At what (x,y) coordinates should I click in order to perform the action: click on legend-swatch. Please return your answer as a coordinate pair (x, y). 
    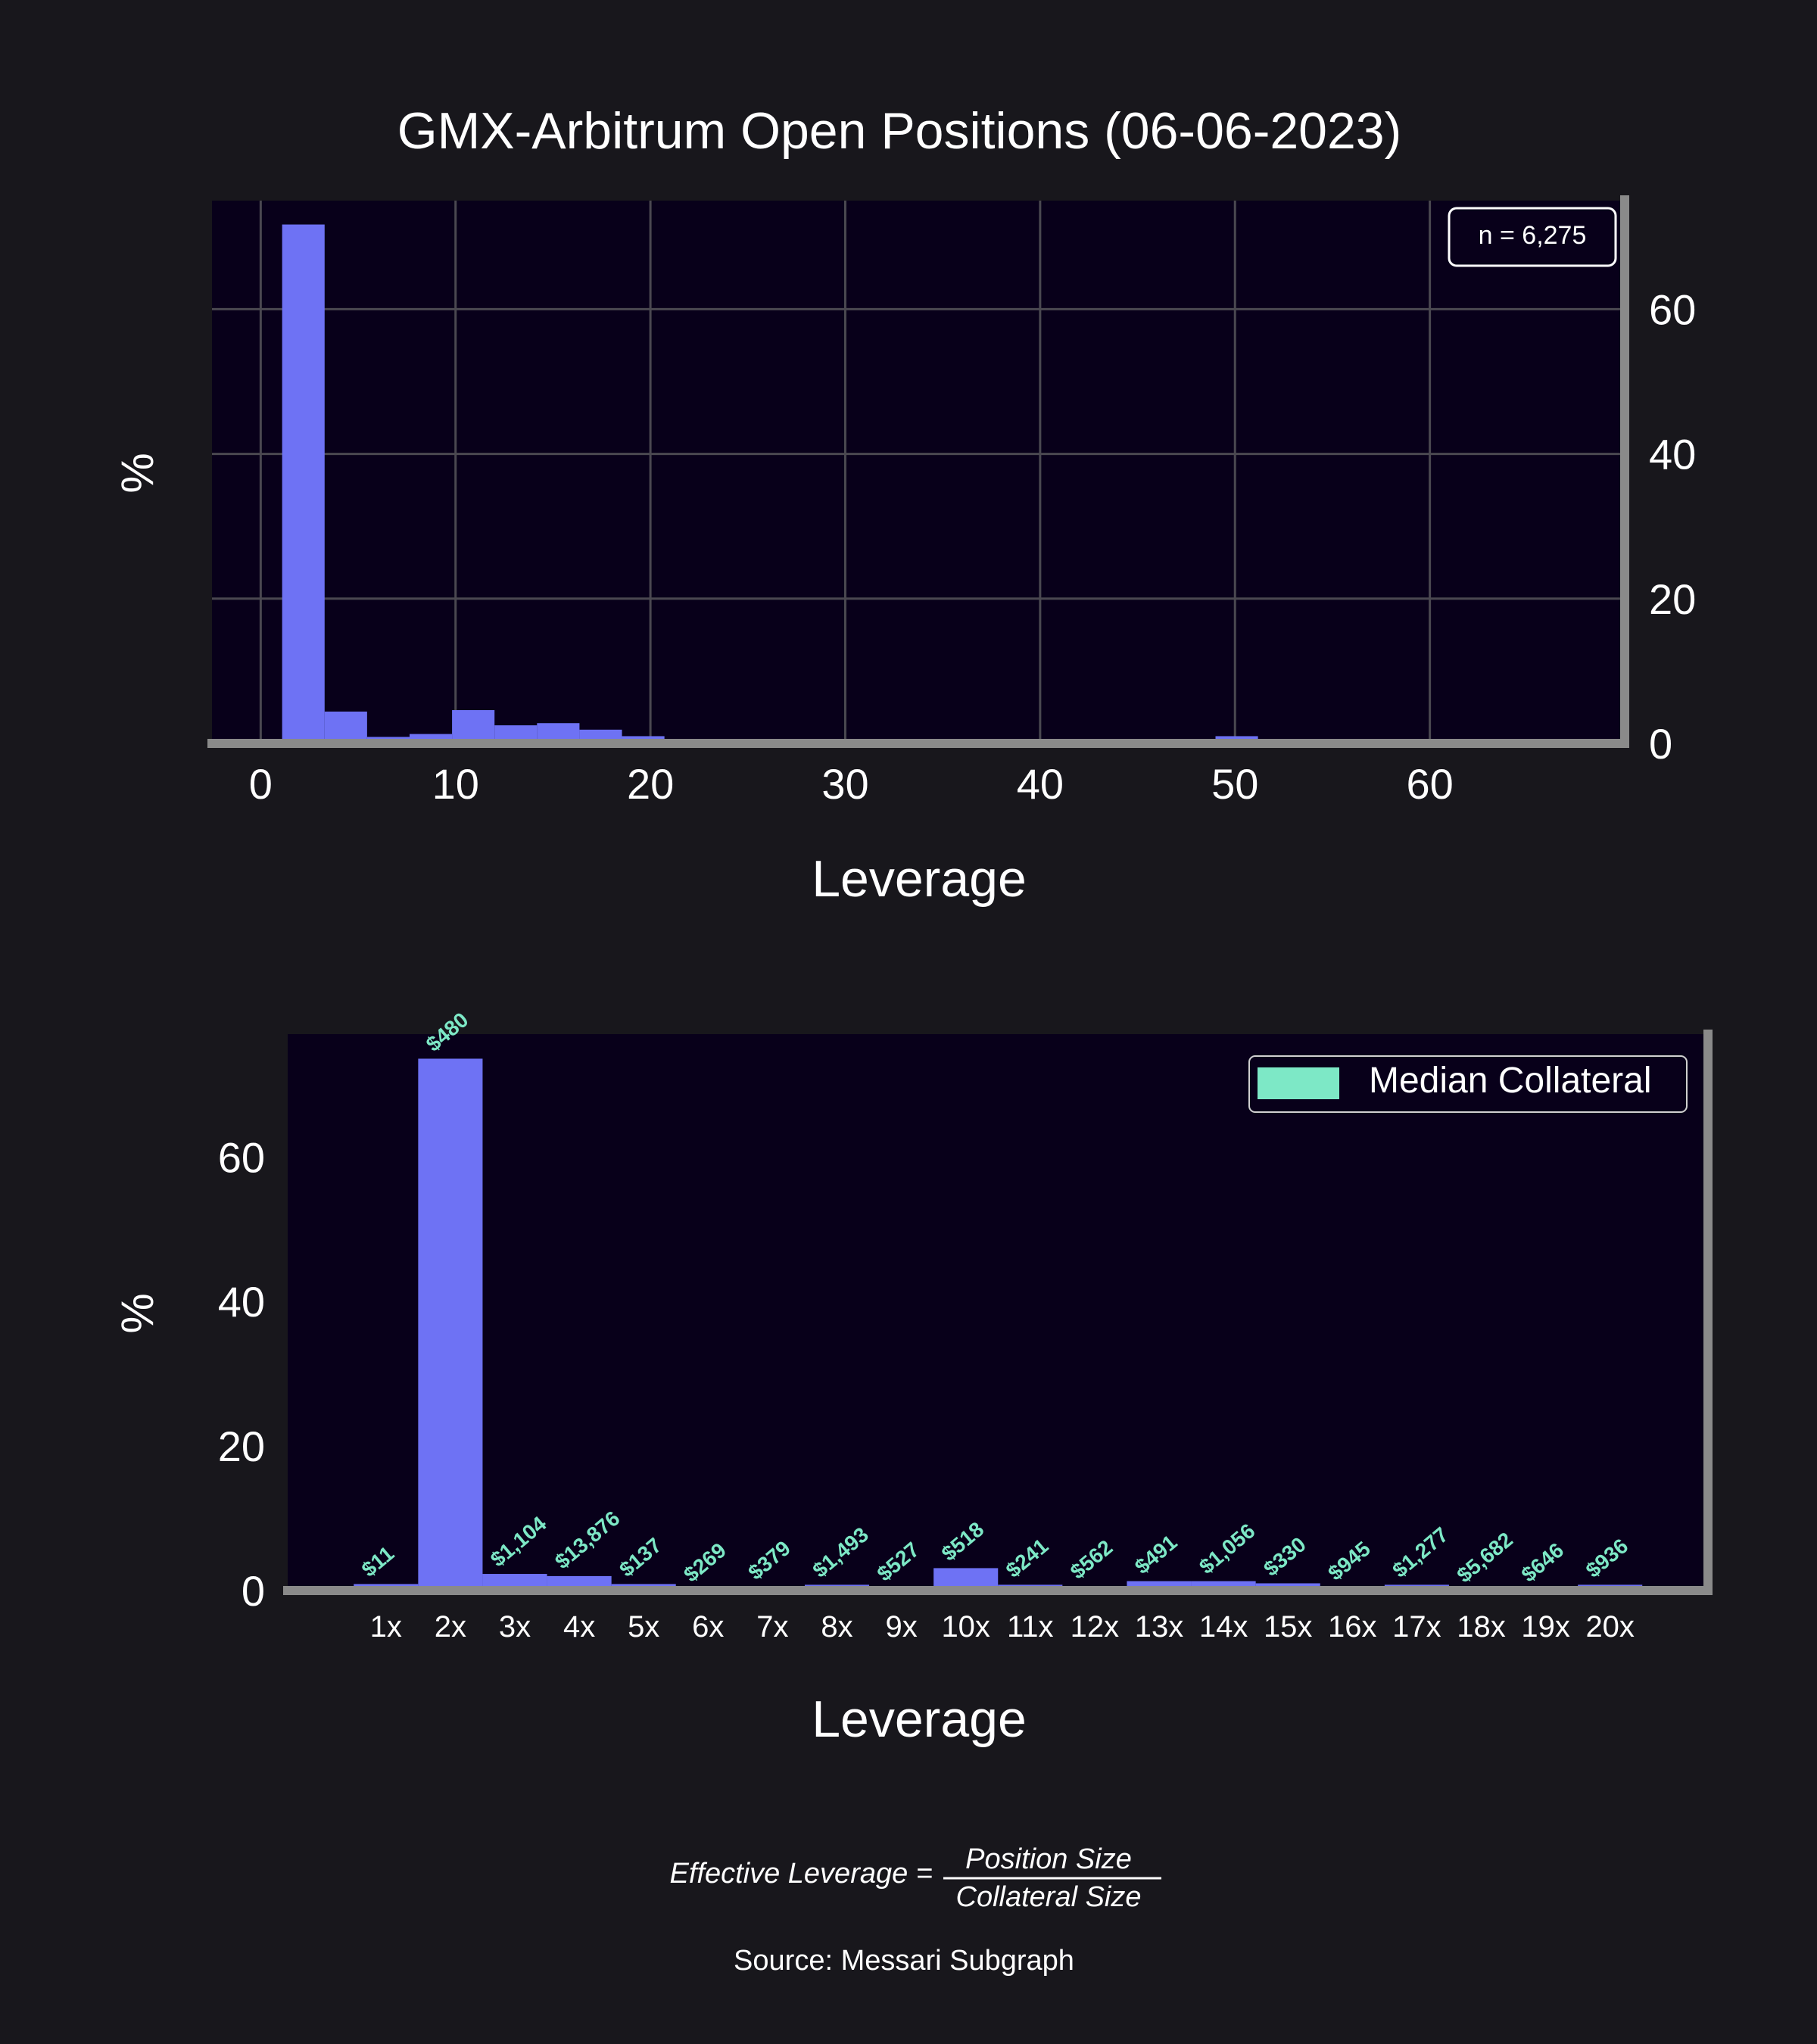
    Looking at the image, I should click on (1298, 1083).